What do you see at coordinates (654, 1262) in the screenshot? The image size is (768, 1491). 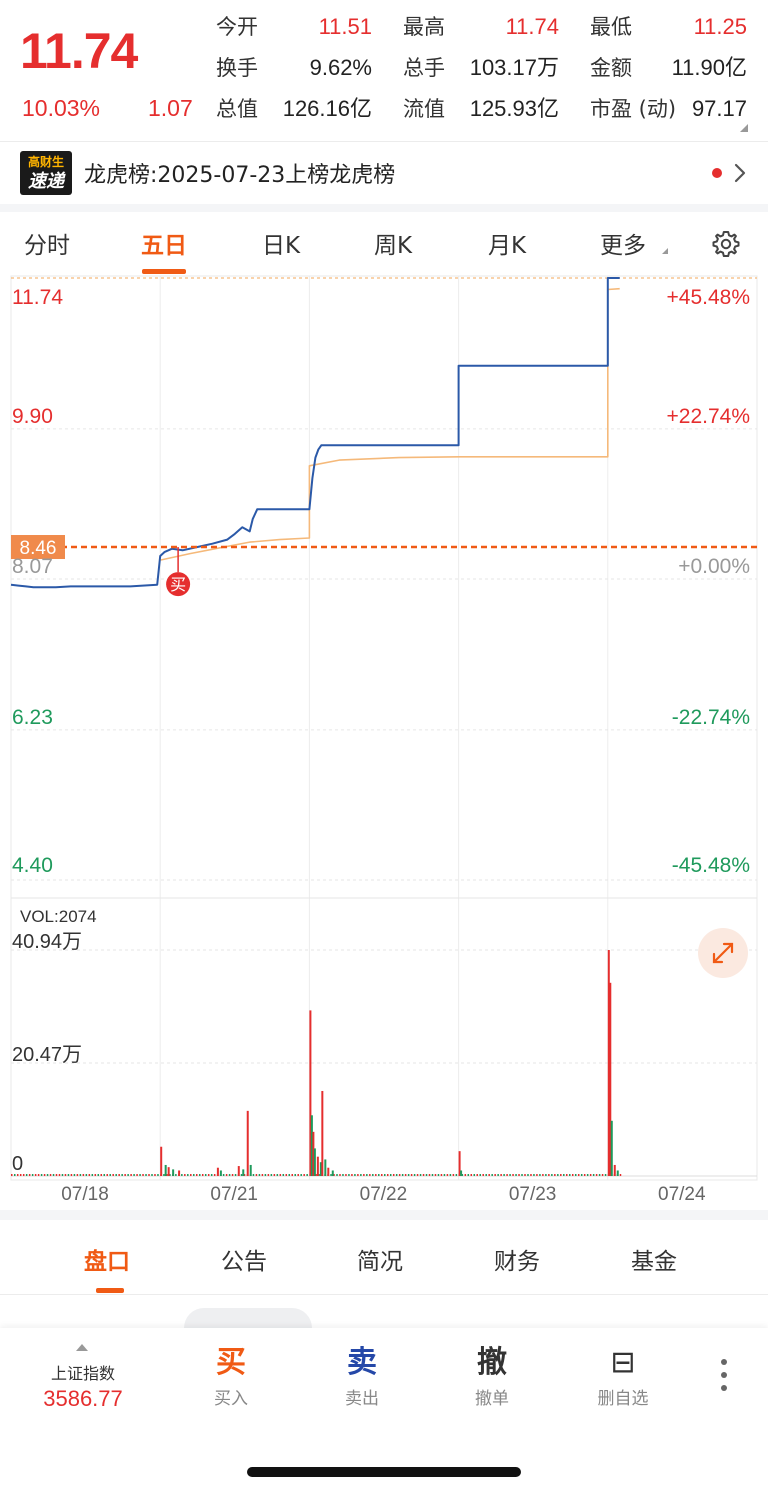 I see `tab-funds: 基金` at bounding box center [654, 1262].